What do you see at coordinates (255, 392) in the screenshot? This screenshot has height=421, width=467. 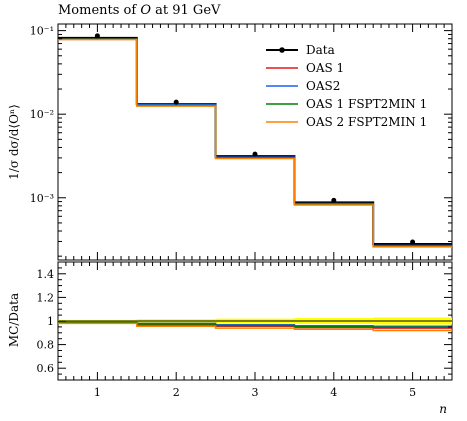 I see `x-tick-label: 3` at bounding box center [255, 392].